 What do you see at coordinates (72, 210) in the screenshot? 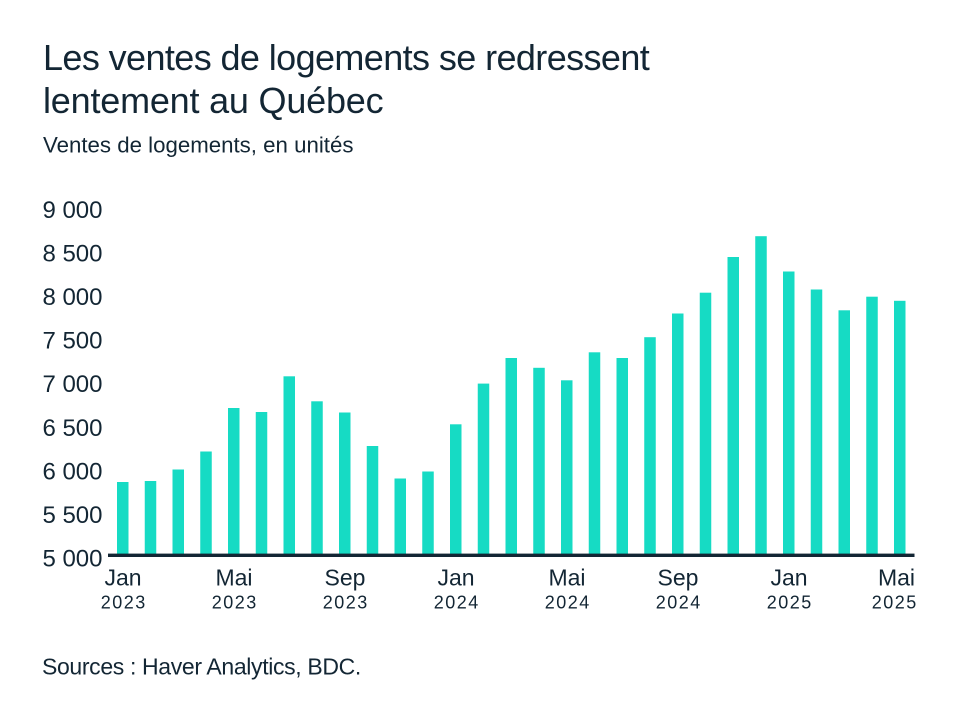
I see `svg-text: 9 000` at bounding box center [72, 210].